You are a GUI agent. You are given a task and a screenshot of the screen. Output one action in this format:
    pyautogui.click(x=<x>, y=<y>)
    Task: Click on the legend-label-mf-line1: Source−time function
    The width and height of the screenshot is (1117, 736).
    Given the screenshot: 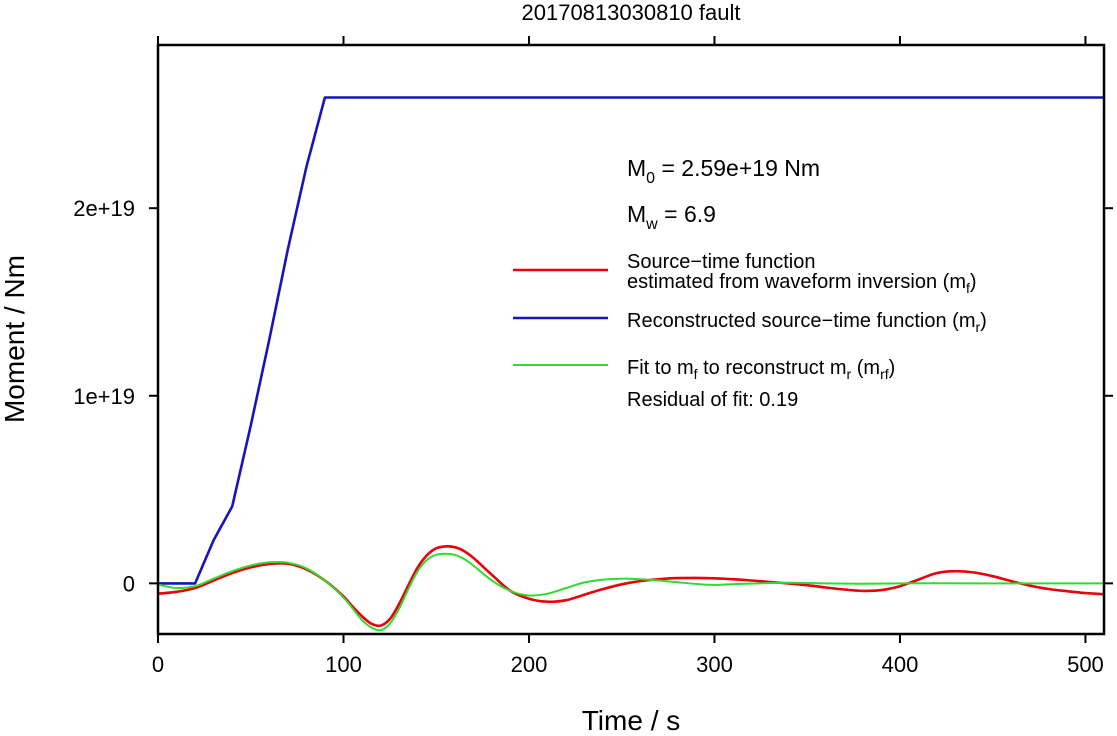 What is the action you would take?
    pyautogui.click(x=721, y=262)
    